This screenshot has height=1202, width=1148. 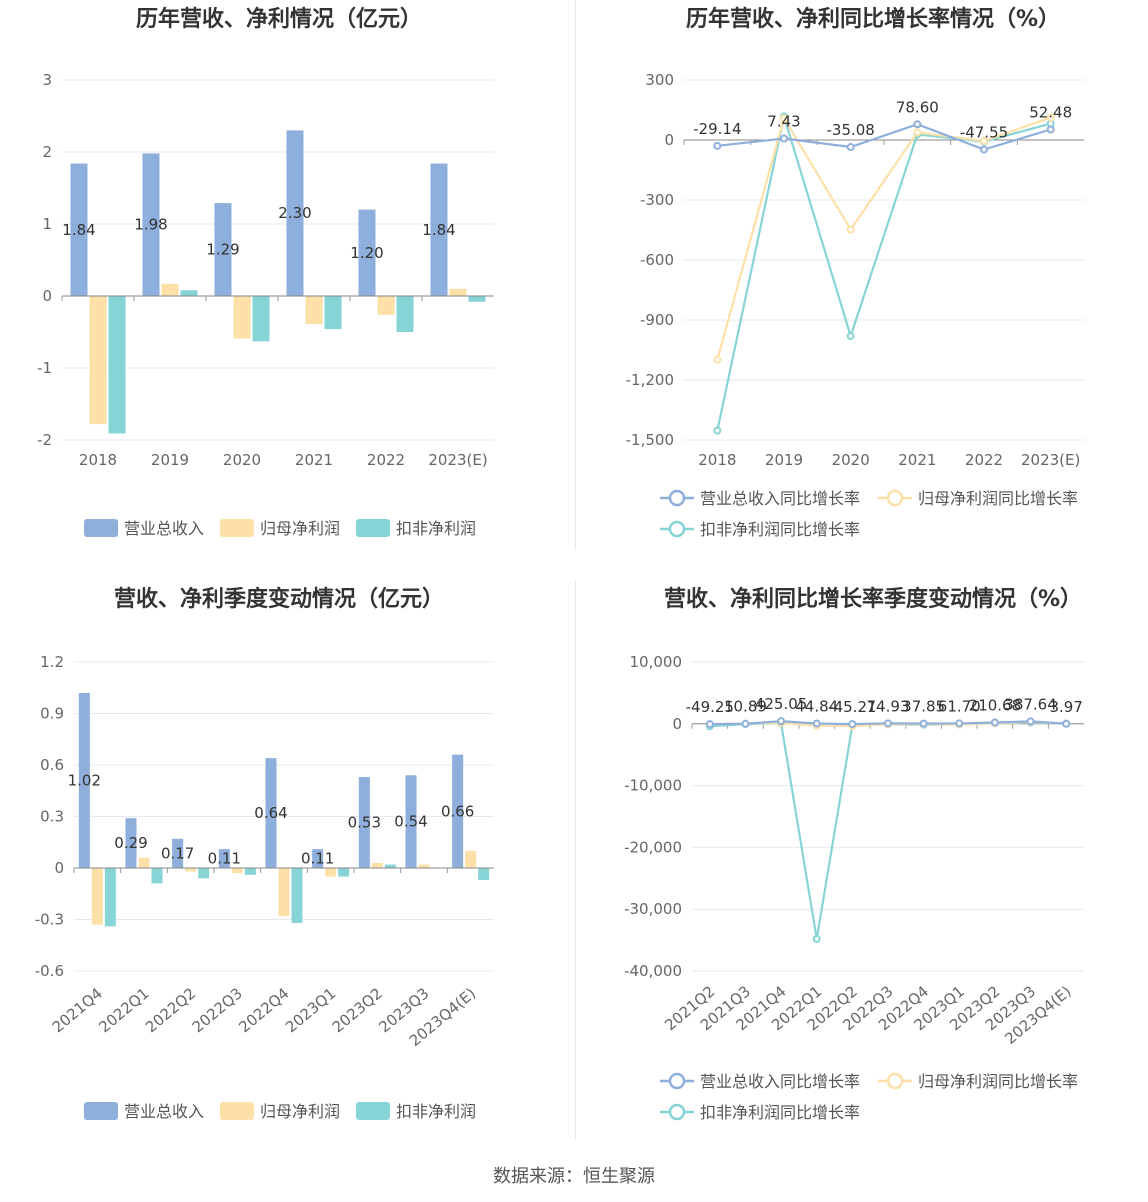 I want to click on data-label: 0.54, so click(x=410, y=822).